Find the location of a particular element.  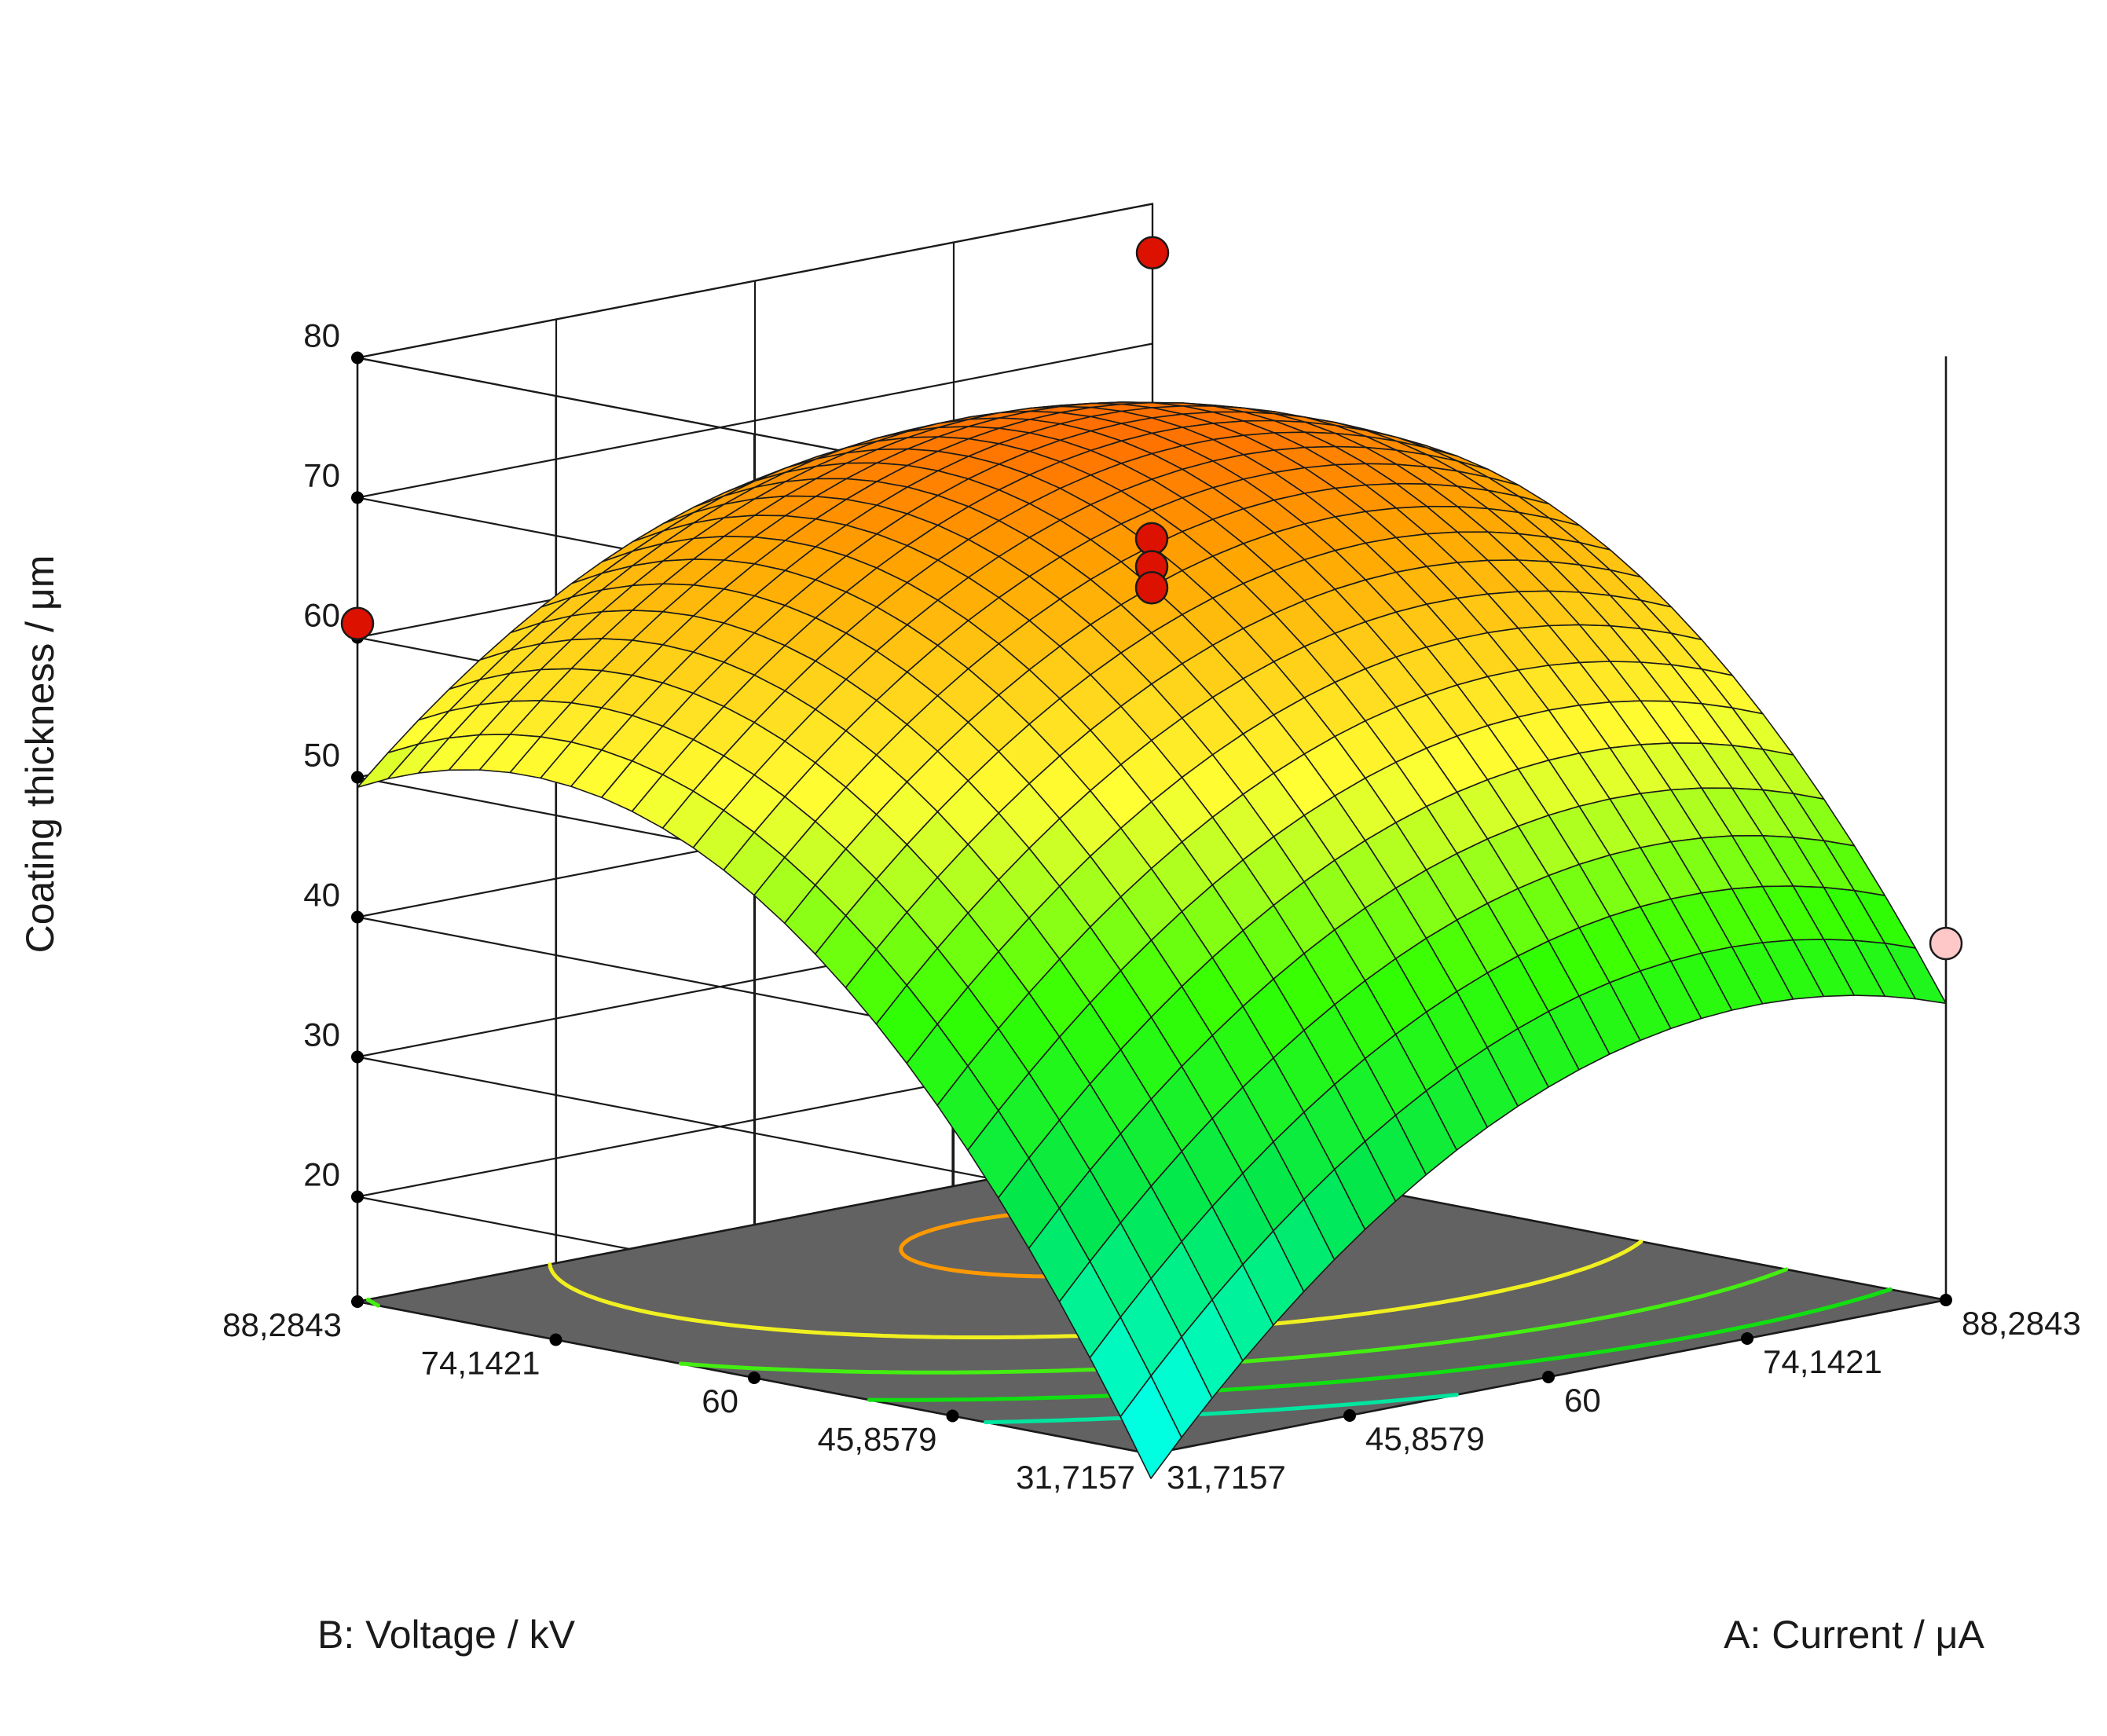

x-tick-label: 88,2843 is located at coordinates (2021, 1323).